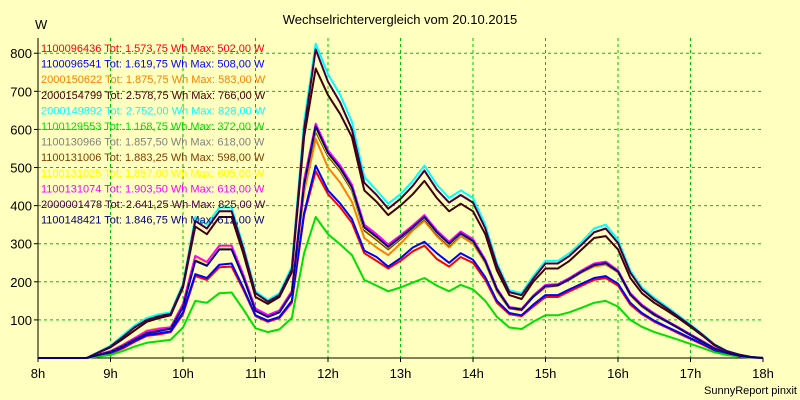  Describe the element at coordinates (38, 373) in the screenshot. I see `x-tick-label: 8h` at that location.